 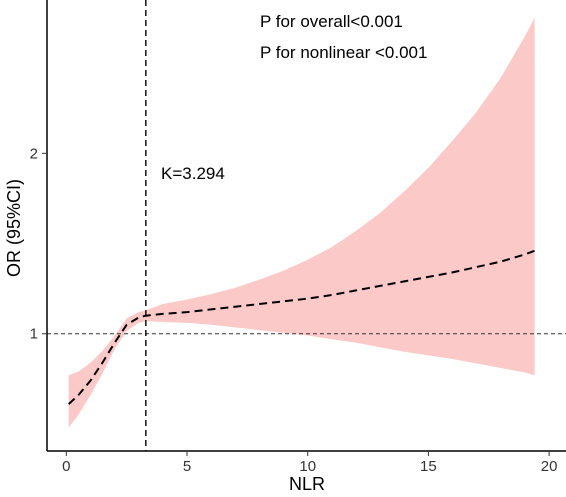 What do you see at coordinates (428, 466) in the screenshot?
I see `x-tick-label: 15` at bounding box center [428, 466].